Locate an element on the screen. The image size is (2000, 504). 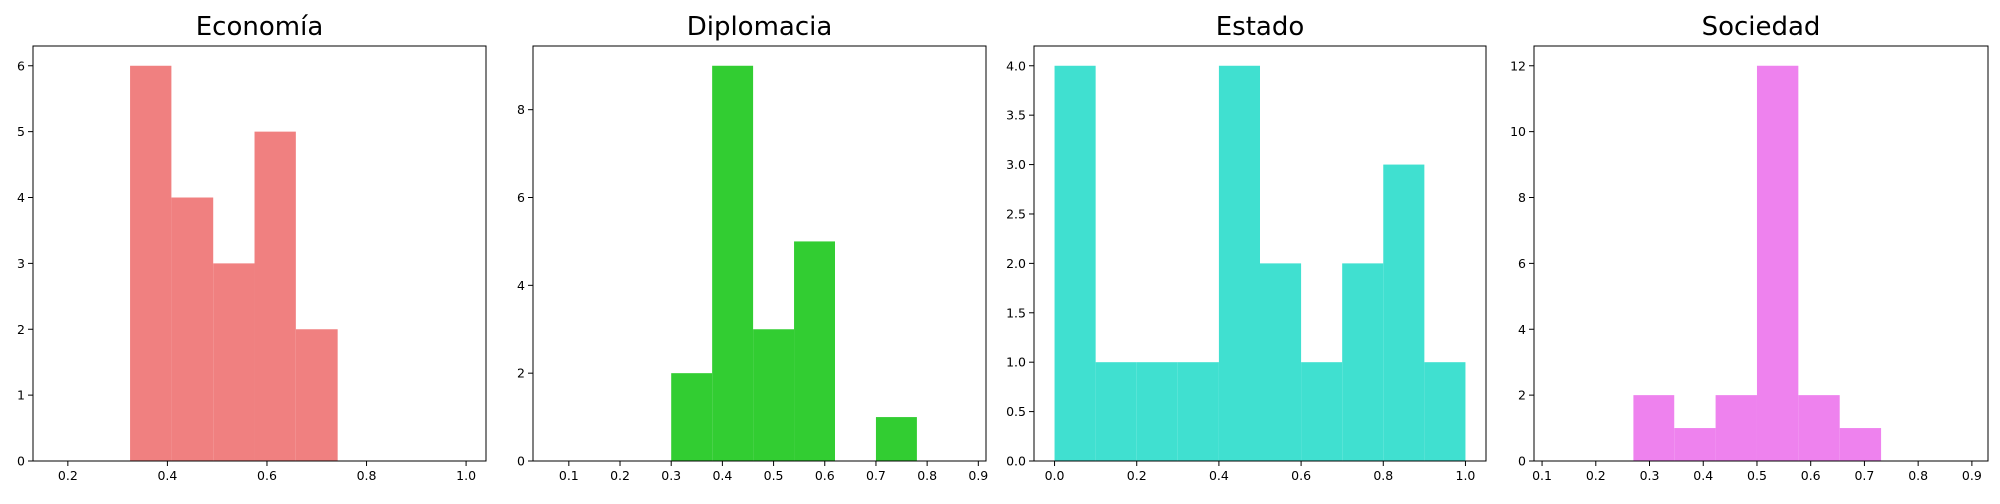
y-tick-label: 4.0 is located at coordinates (1016, 65).